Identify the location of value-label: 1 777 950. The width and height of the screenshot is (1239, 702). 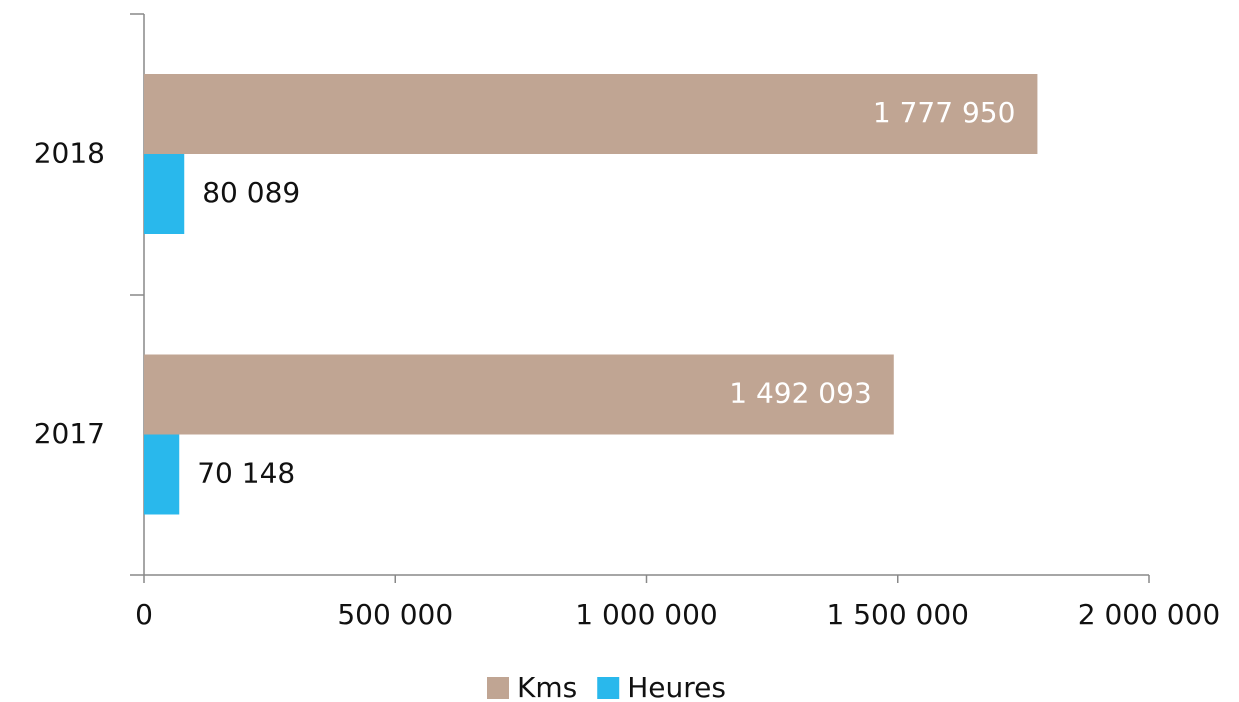
(944, 112).